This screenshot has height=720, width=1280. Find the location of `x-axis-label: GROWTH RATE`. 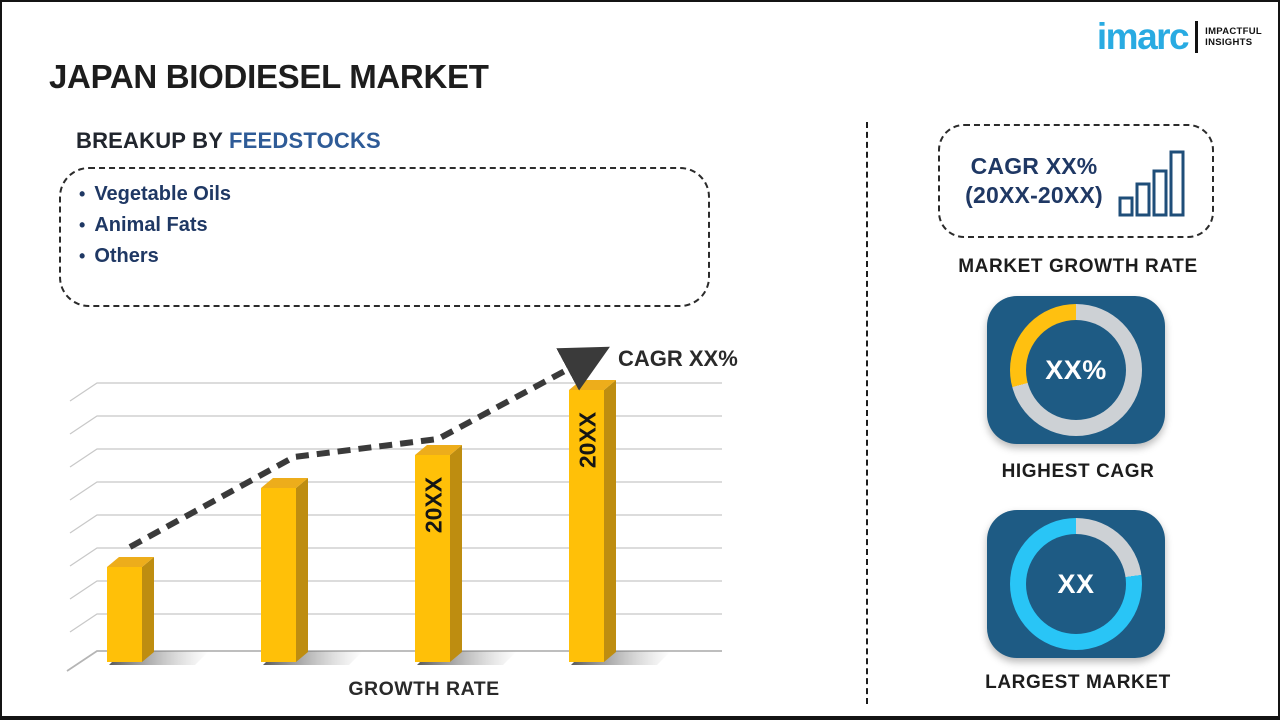

x-axis-label: GROWTH RATE is located at coordinates (423, 689).